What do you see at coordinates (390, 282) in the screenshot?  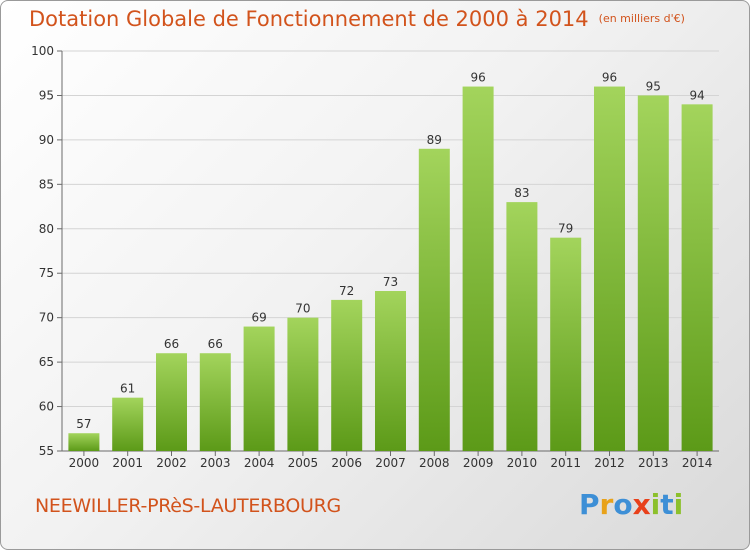 I see `data-label: 73` at bounding box center [390, 282].